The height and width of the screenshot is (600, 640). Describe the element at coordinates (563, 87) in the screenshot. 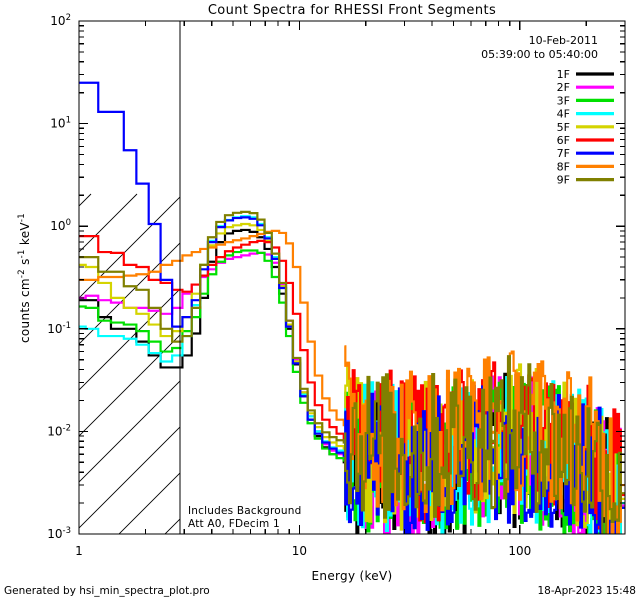

I see `legend-label-2f: 2F` at that location.